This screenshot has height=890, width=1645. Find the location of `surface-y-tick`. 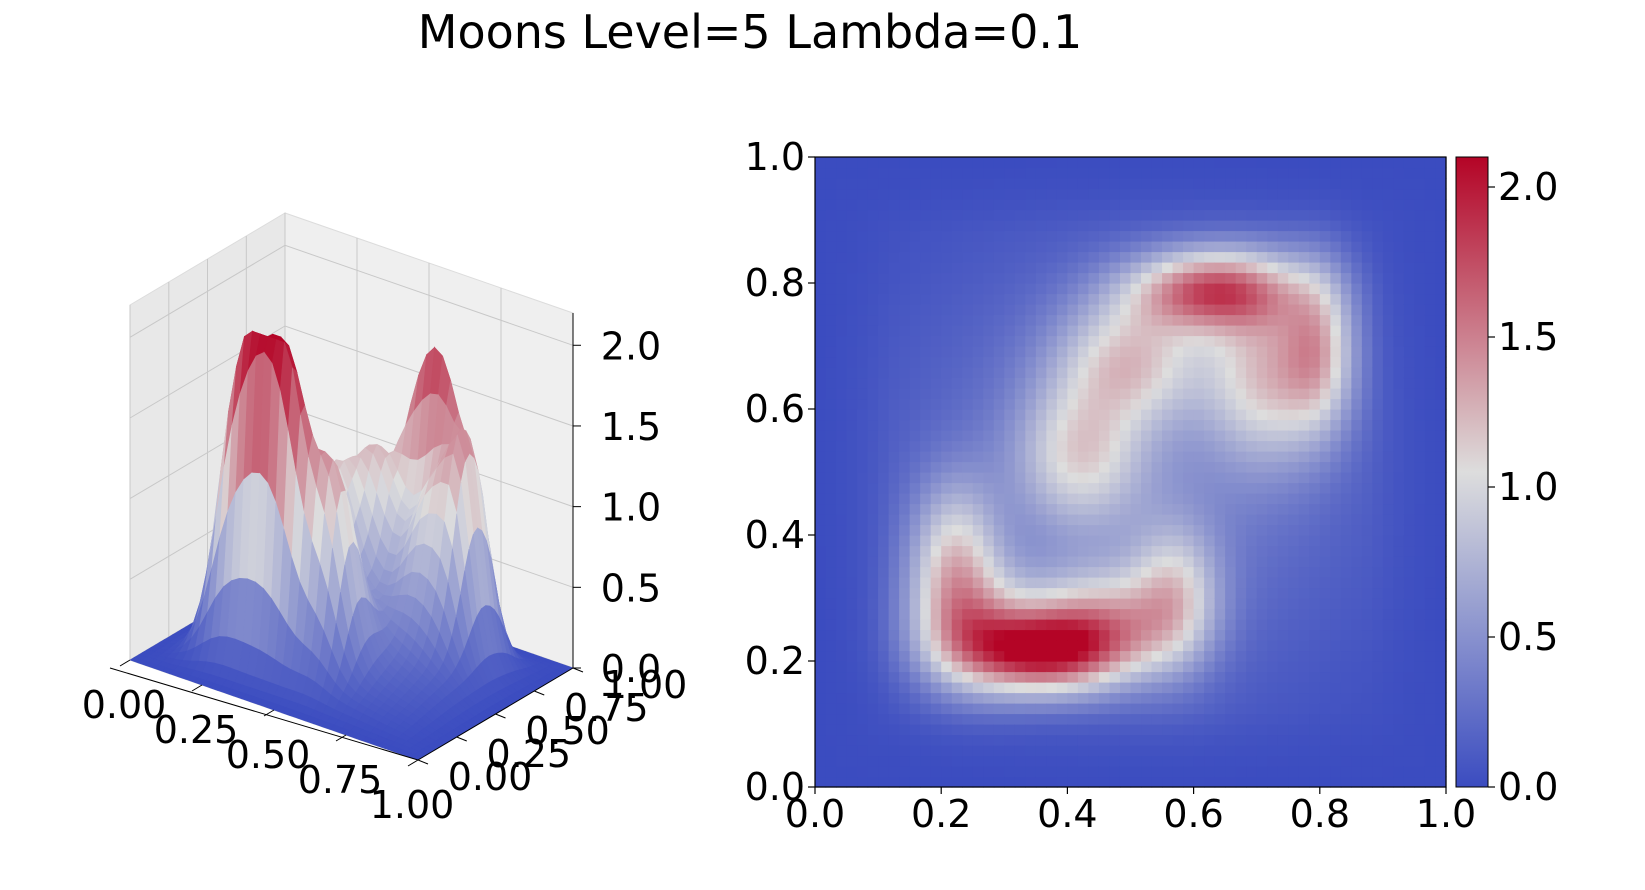

surface-y-tick is located at coordinates (461, 739).